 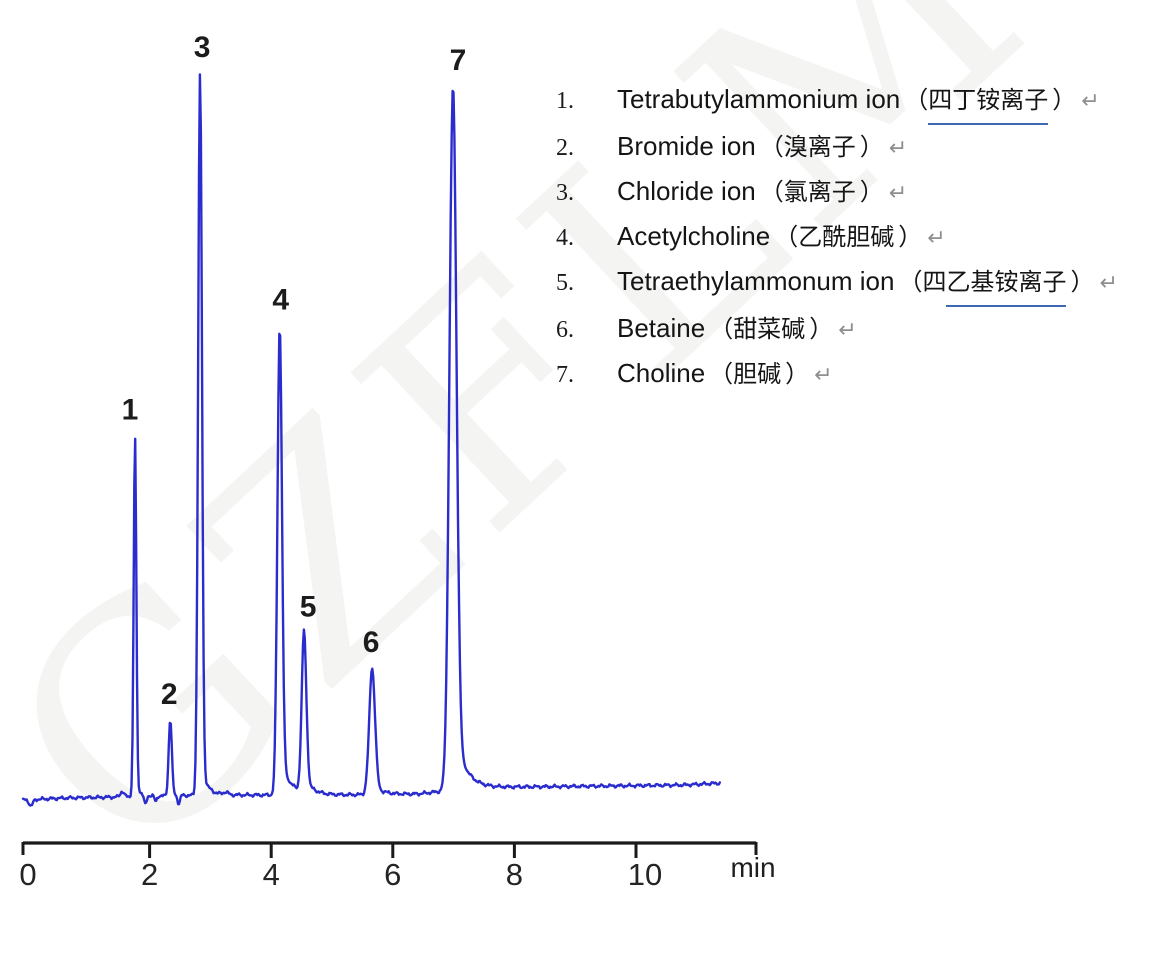 What do you see at coordinates (458, 60) in the screenshot?
I see `peak-label: 7` at bounding box center [458, 60].